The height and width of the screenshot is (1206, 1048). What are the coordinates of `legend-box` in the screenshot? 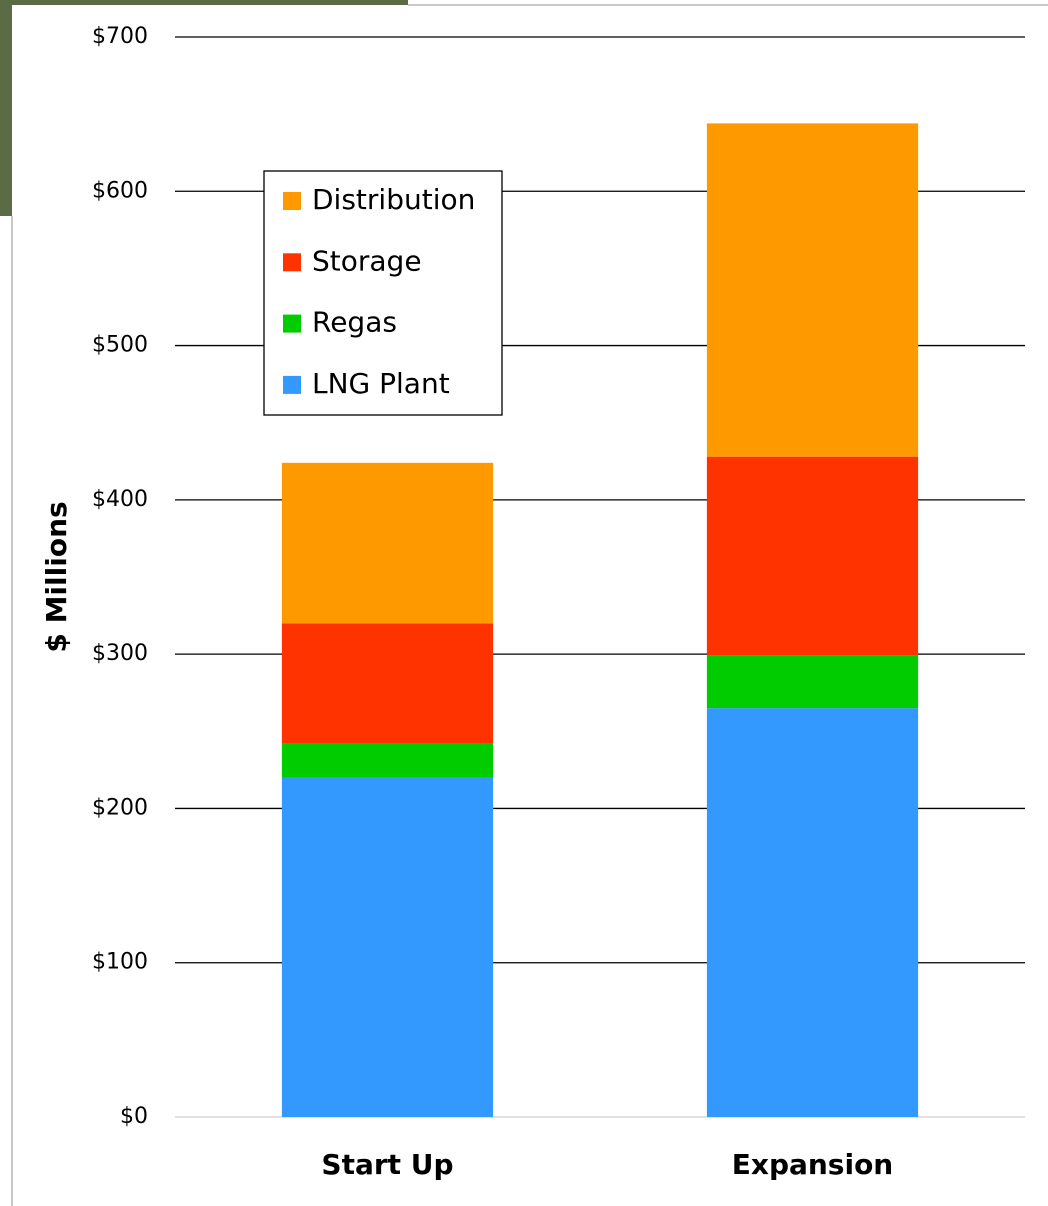 It's located at (383, 293).